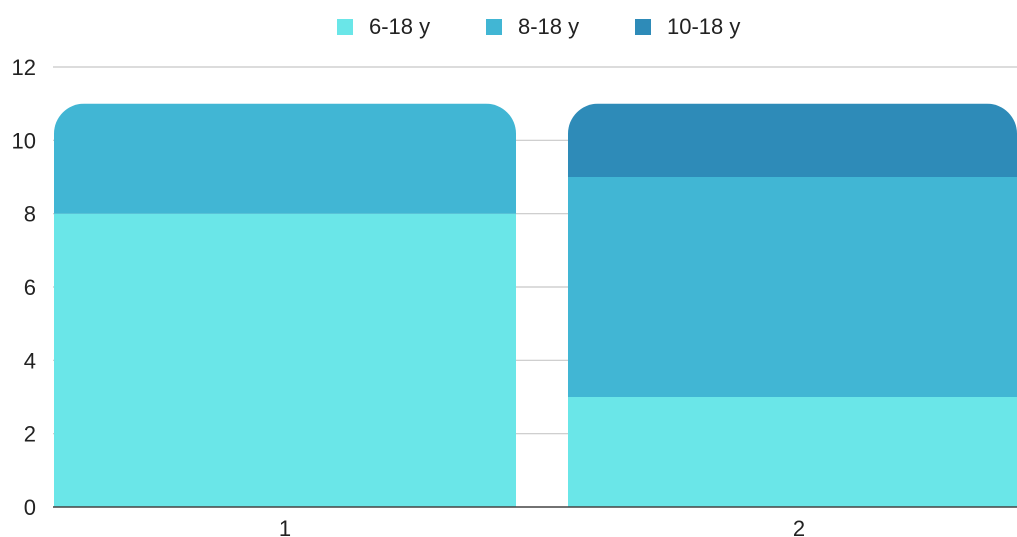 This screenshot has height=537, width=1017. I want to click on y-tick-label: 12, so click(24, 67).